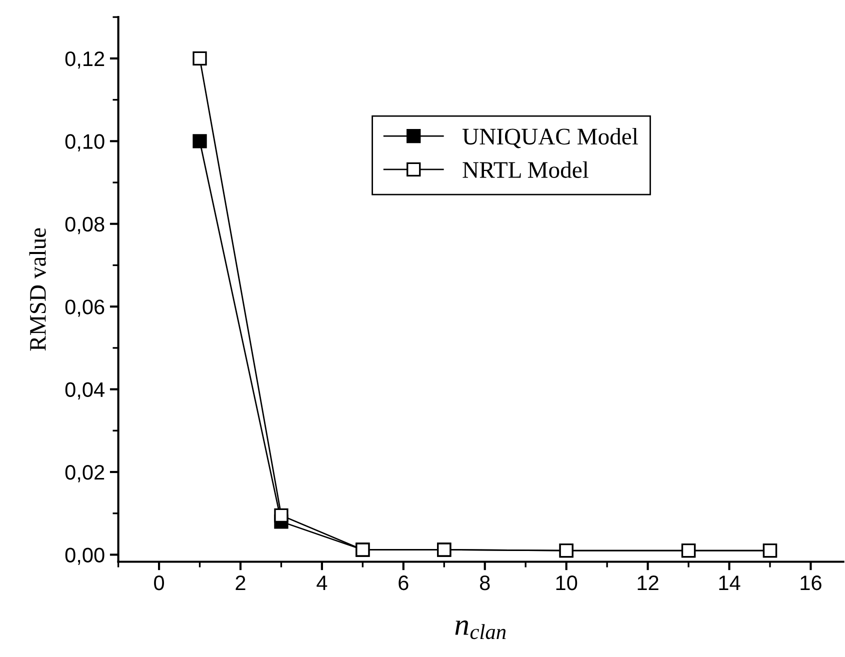 The height and width of the screenshot is (657, 845). Describe the element at coordinates (159, 582) in the screenshot. I see `x-tick-label: 0` at that location.